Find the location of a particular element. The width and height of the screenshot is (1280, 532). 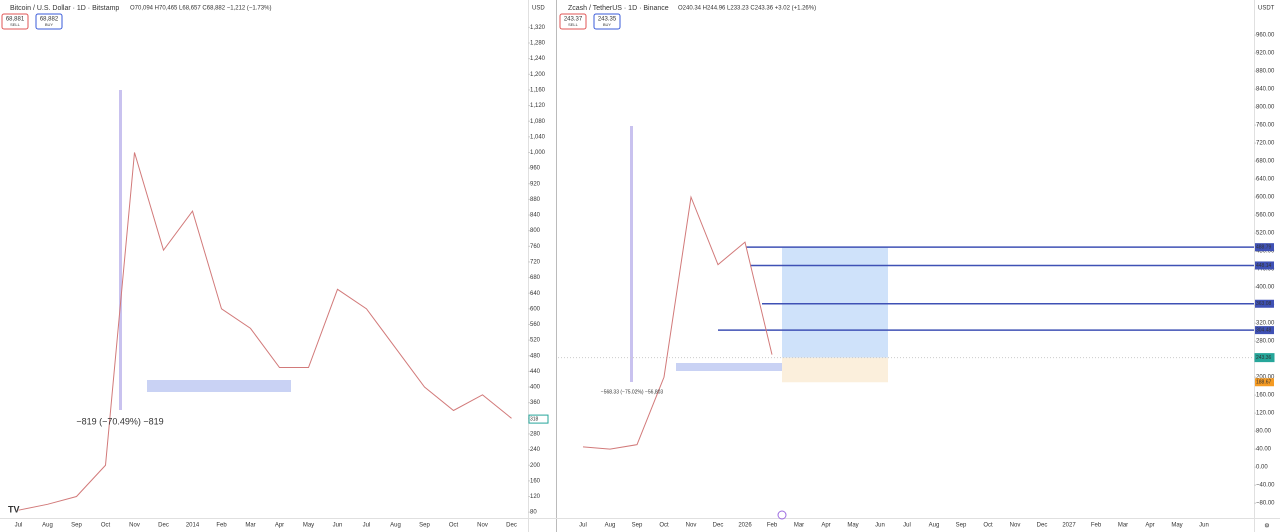

buy-price: 68,882 is located at coordinates (49, 20).